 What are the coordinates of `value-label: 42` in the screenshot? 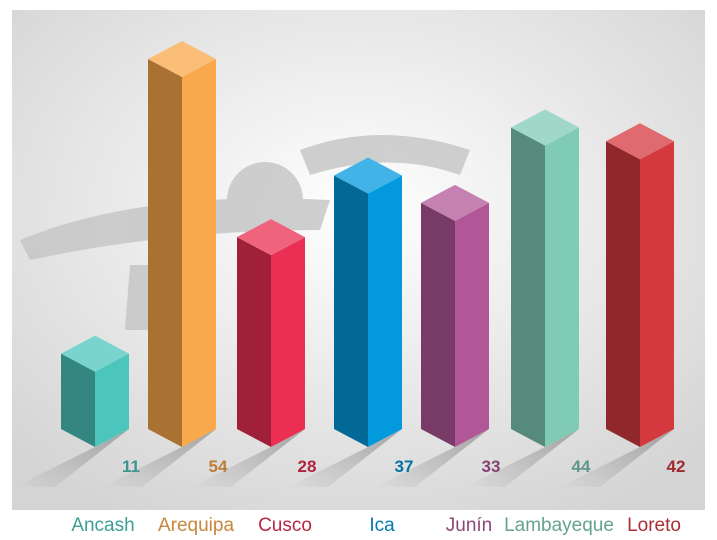 It's located at (676, 466).